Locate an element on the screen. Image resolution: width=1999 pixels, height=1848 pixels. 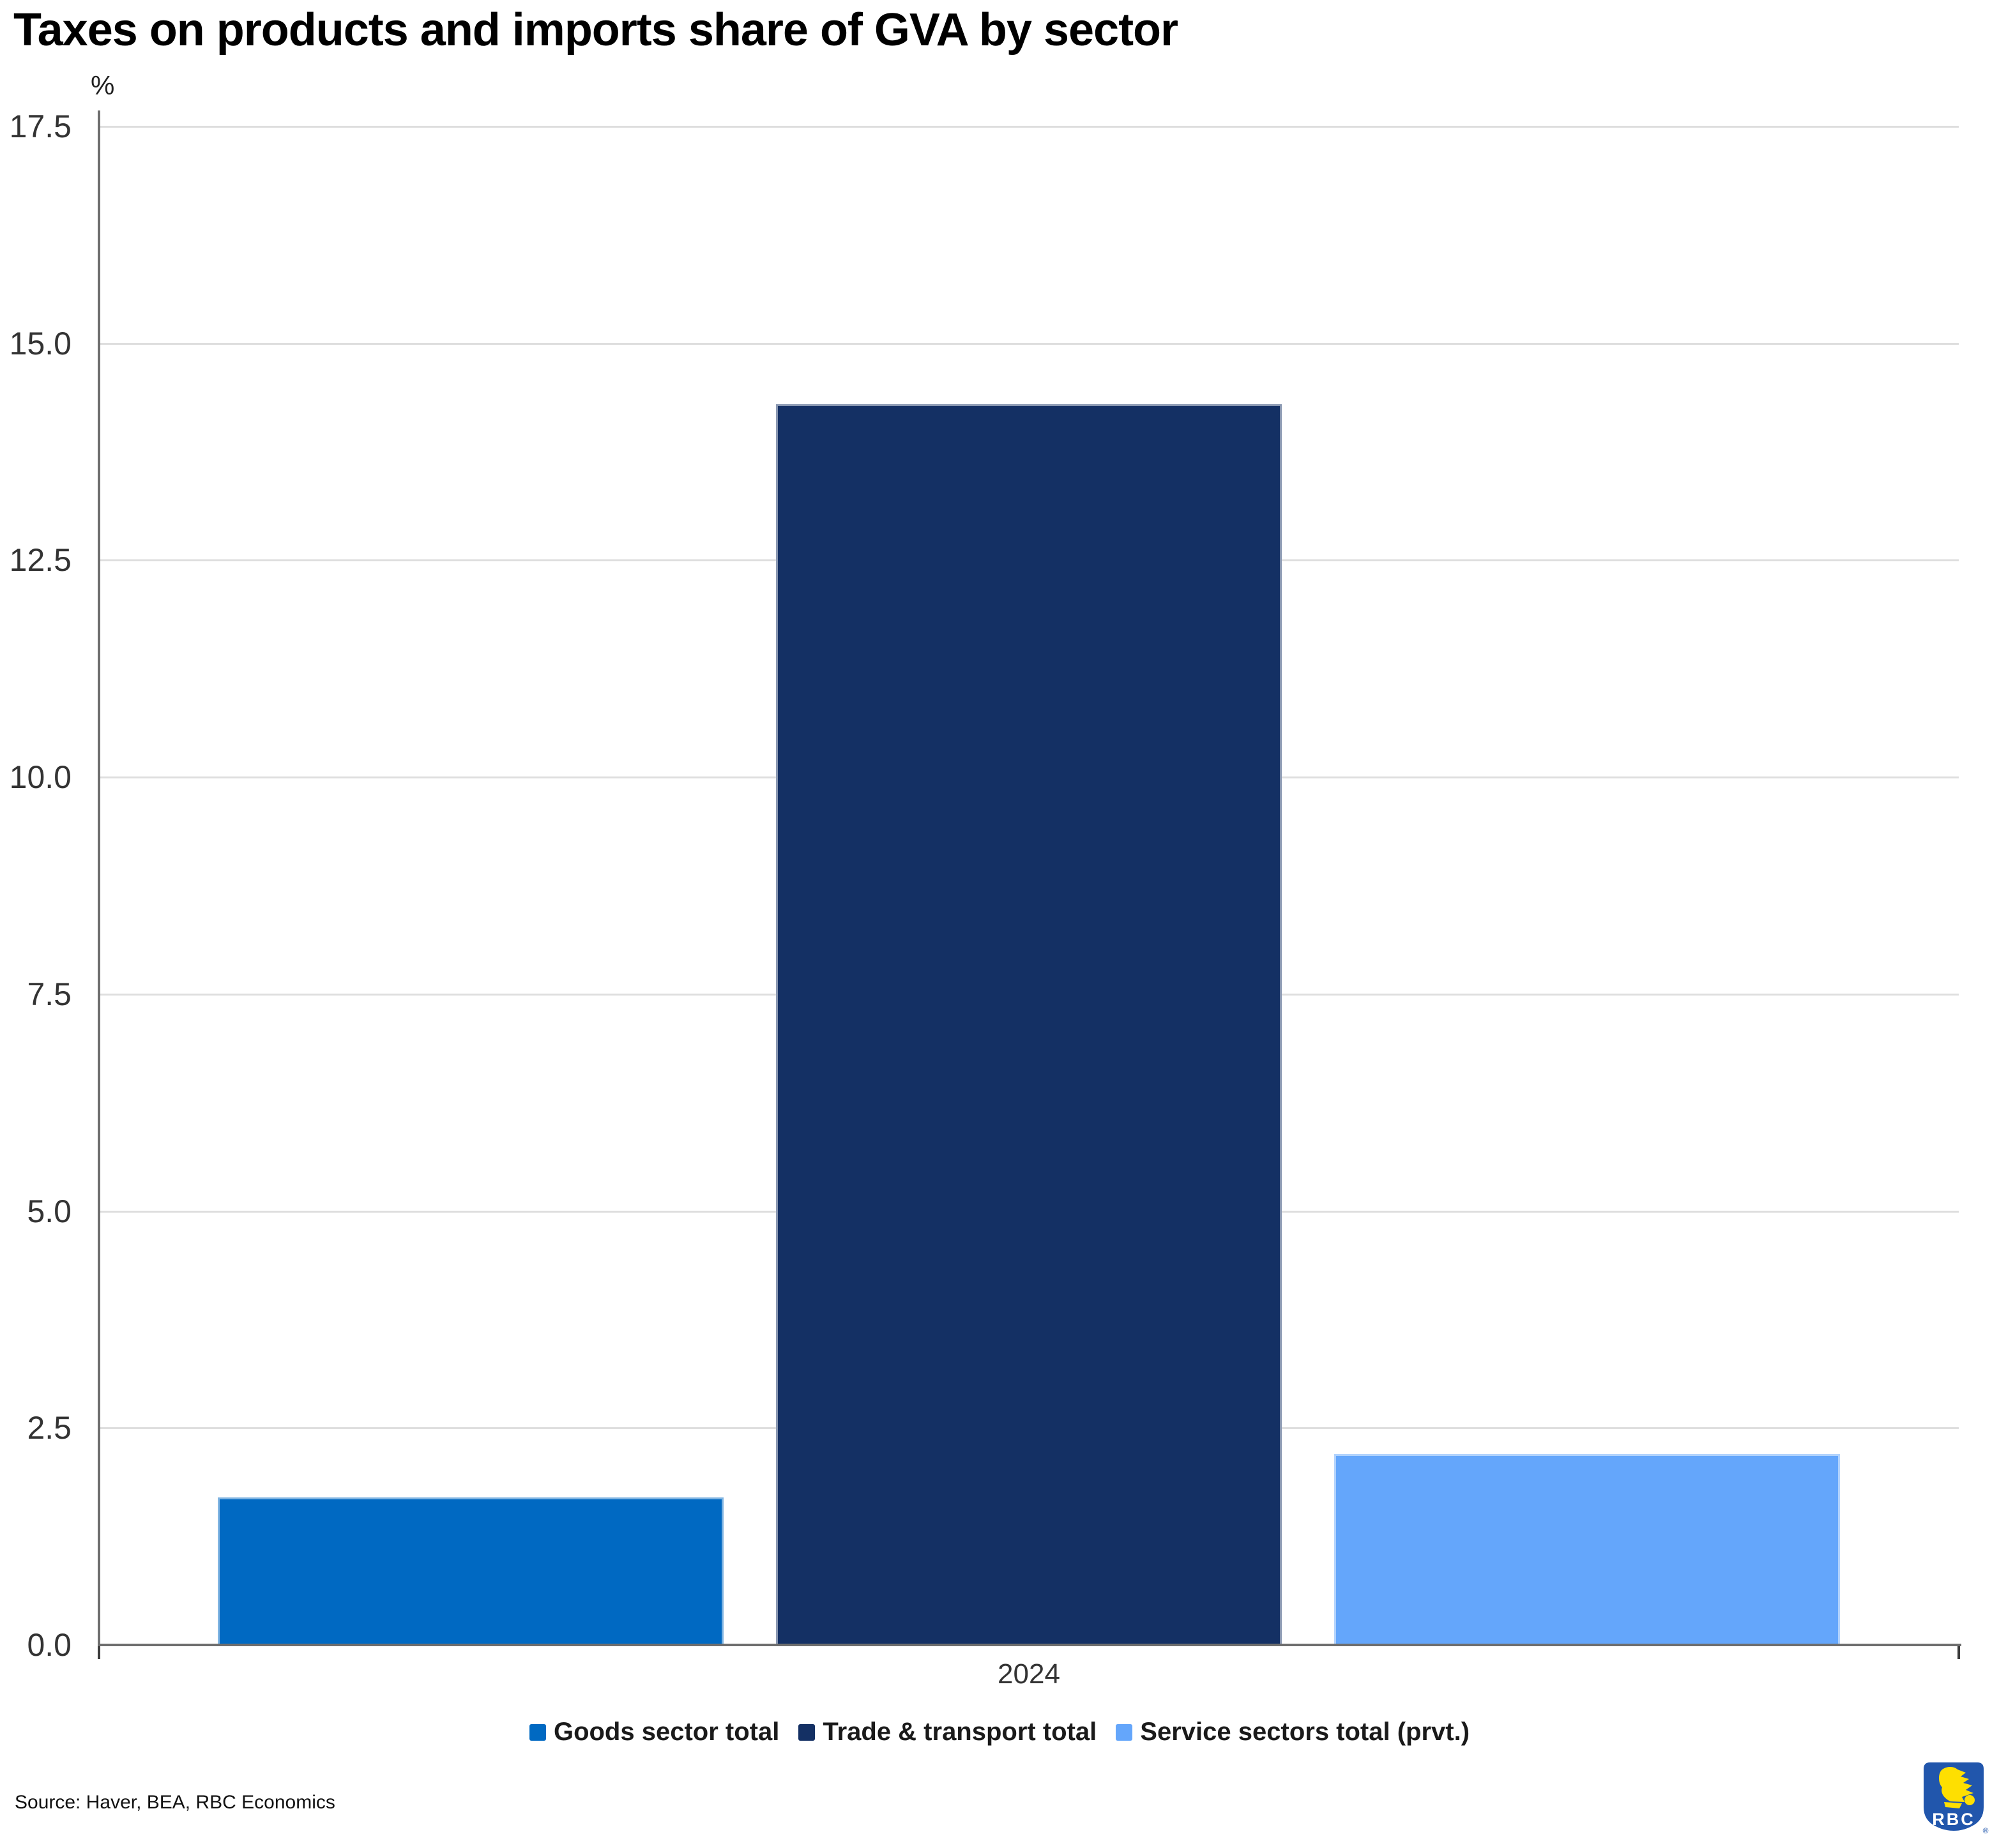
legend-item-goods-sector-total: Goods sector total is located at coordinates (654, 1732).